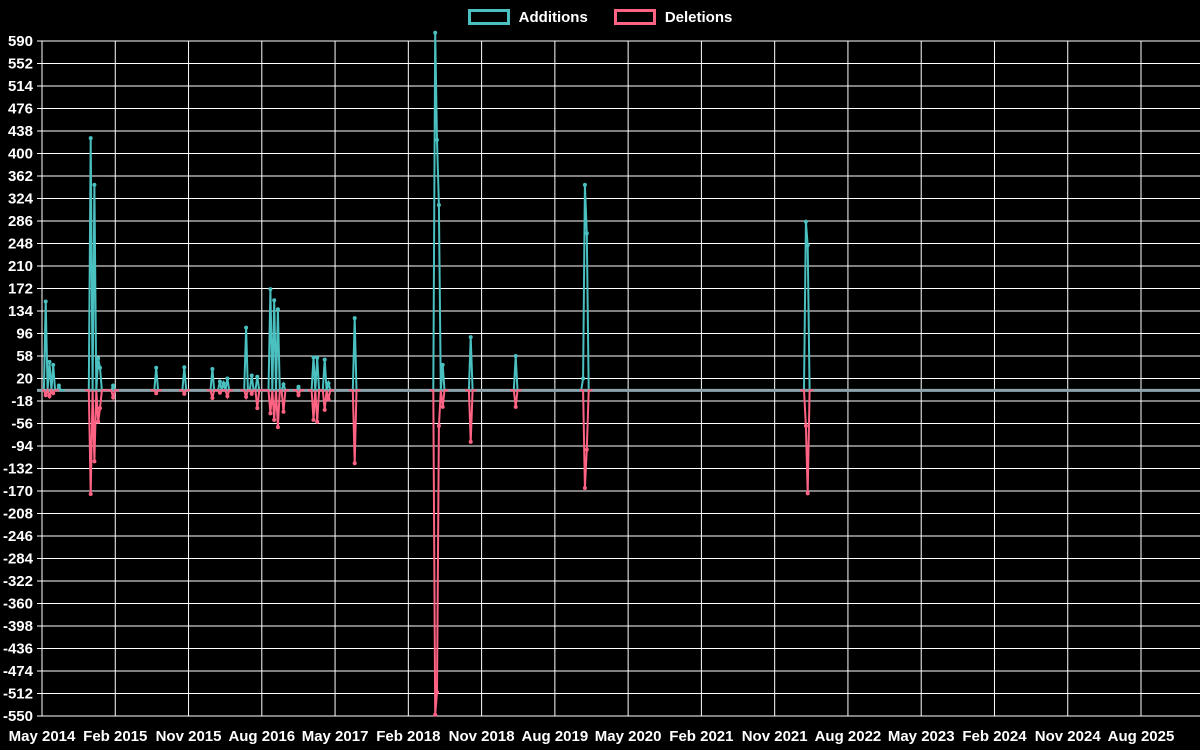 The height and width of the screenshot is (750, 1200). What do you see at coordinates (20, 109) in the screenshot?
I see `y-tick-label: 476` at bounding box center [20, 109].